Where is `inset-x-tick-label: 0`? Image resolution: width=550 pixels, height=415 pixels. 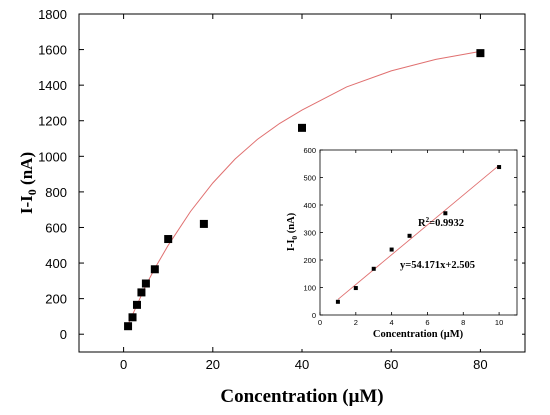 inset-x-tick-label: 0 is located at coordinates (320, 322).